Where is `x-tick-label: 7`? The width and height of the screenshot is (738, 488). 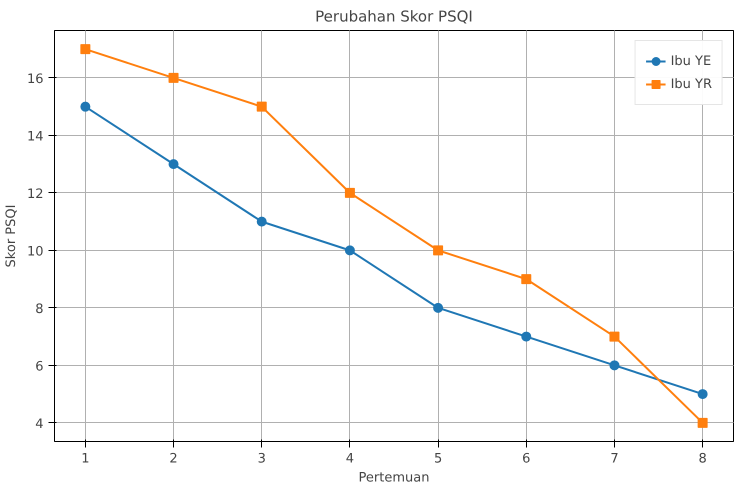 x-tick-label: 7 is located at coordinates (614, 459).